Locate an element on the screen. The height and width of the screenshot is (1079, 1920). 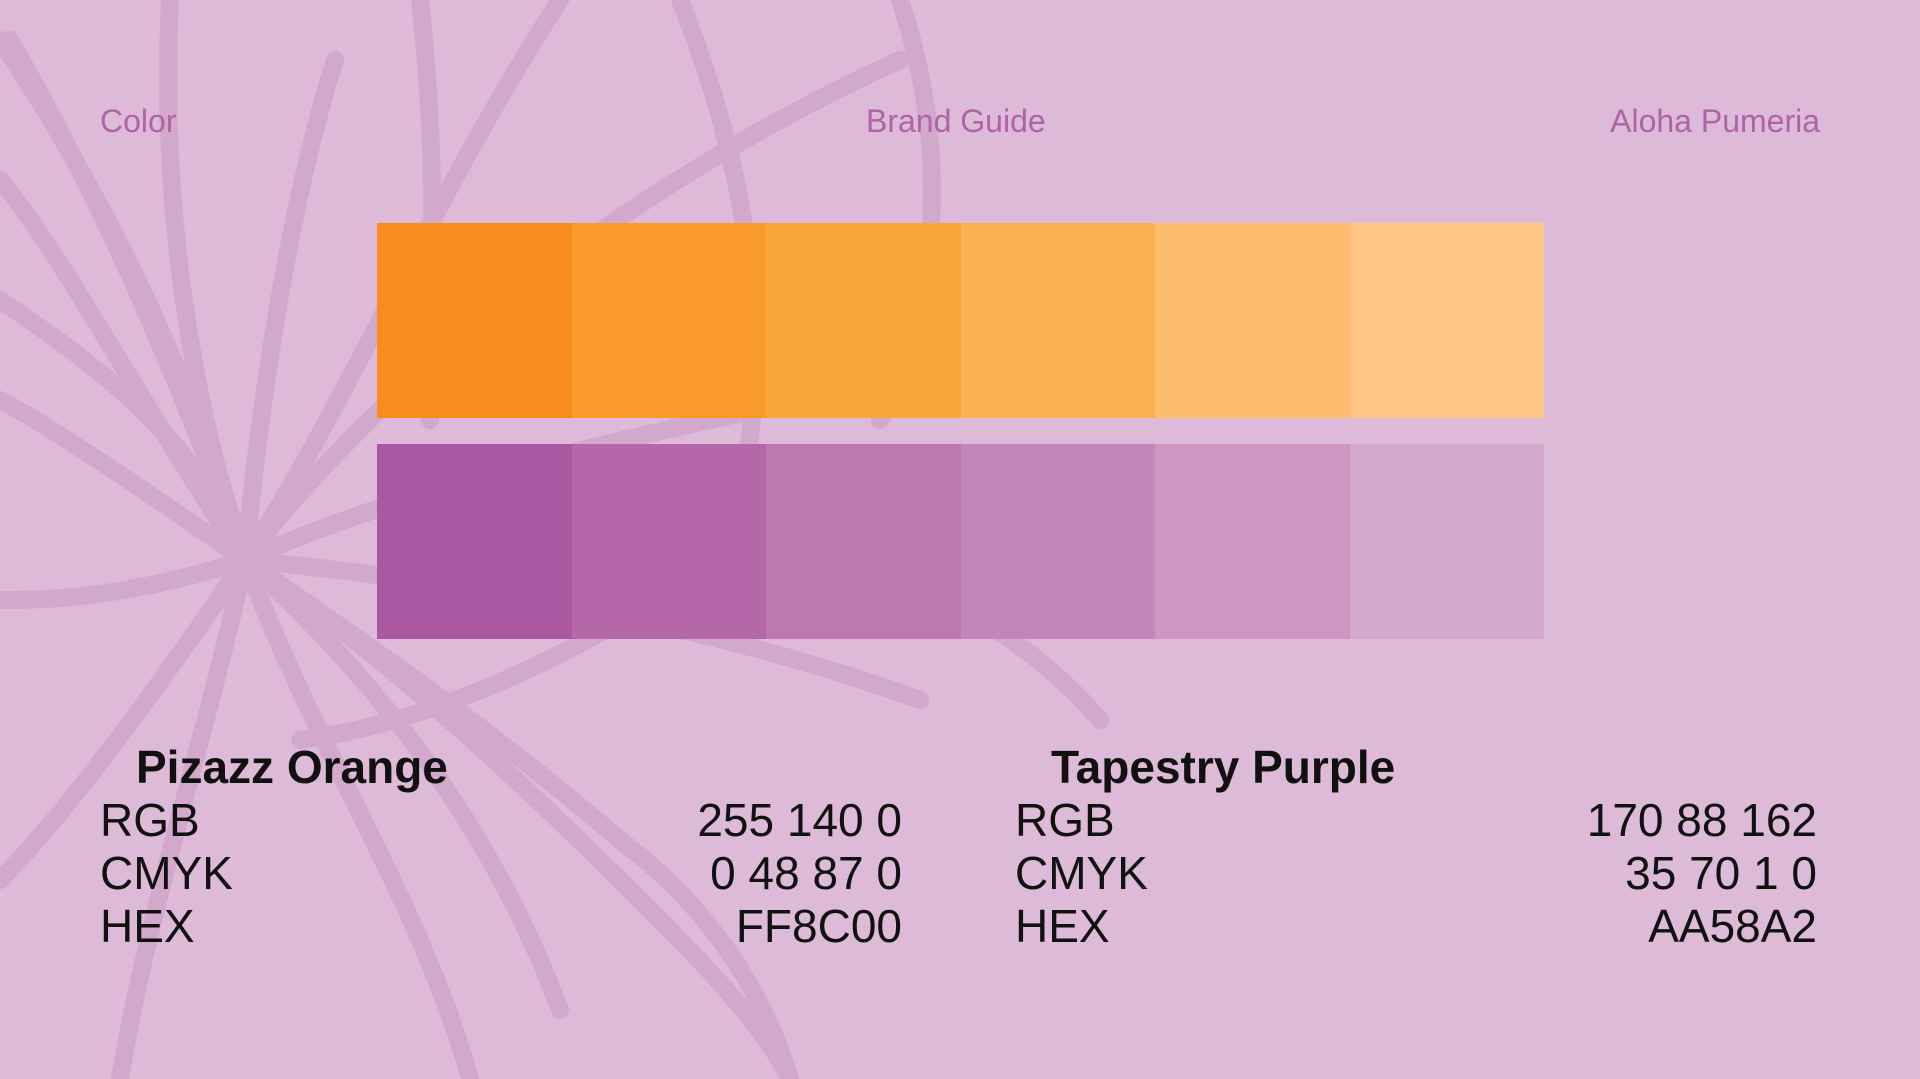
spec-row-rgb: RGB 255 140 0 is located at coordinates (501, 820).